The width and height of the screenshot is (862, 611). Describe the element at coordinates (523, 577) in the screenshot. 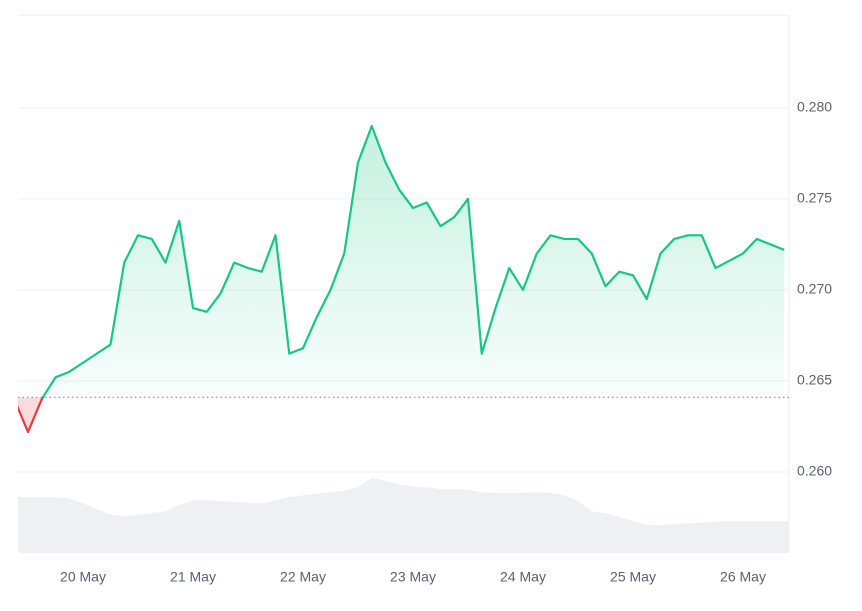

I see `x-tick-label: 24 May` at that location.